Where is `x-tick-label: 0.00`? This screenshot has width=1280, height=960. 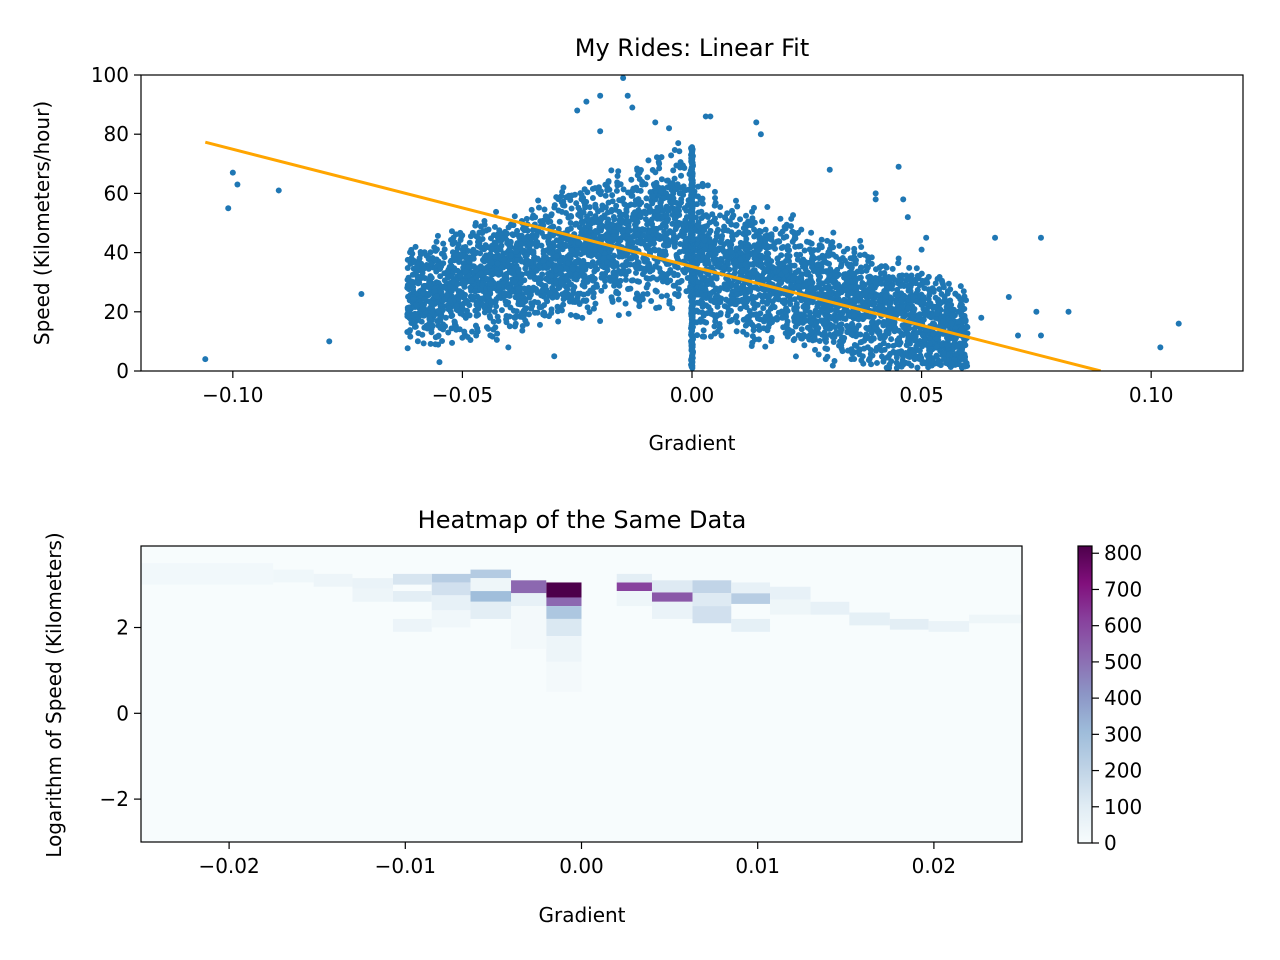
x-tick-label: 0.00 is located at coordinates (581, 866).